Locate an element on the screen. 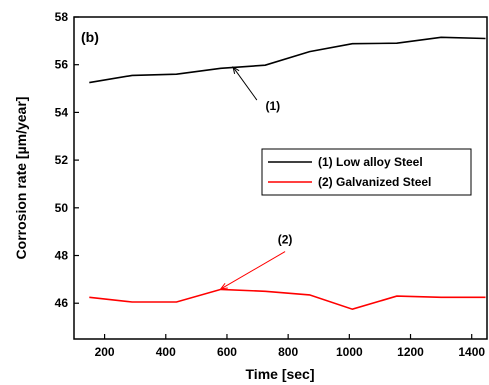  annotation-label: (1) is located at coordinates (273, 106).